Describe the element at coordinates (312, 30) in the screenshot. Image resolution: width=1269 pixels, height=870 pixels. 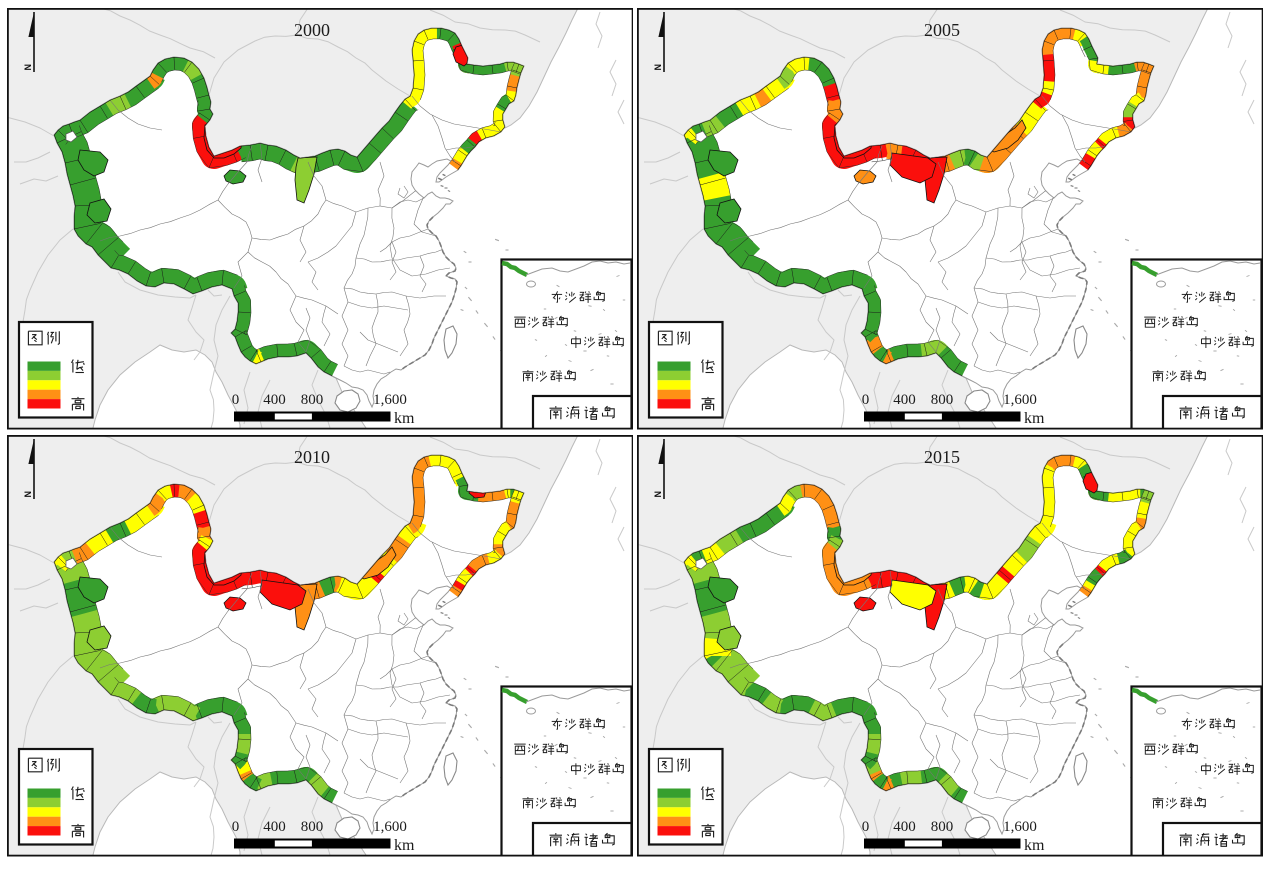
I see `svg-text: 2000` at that location.